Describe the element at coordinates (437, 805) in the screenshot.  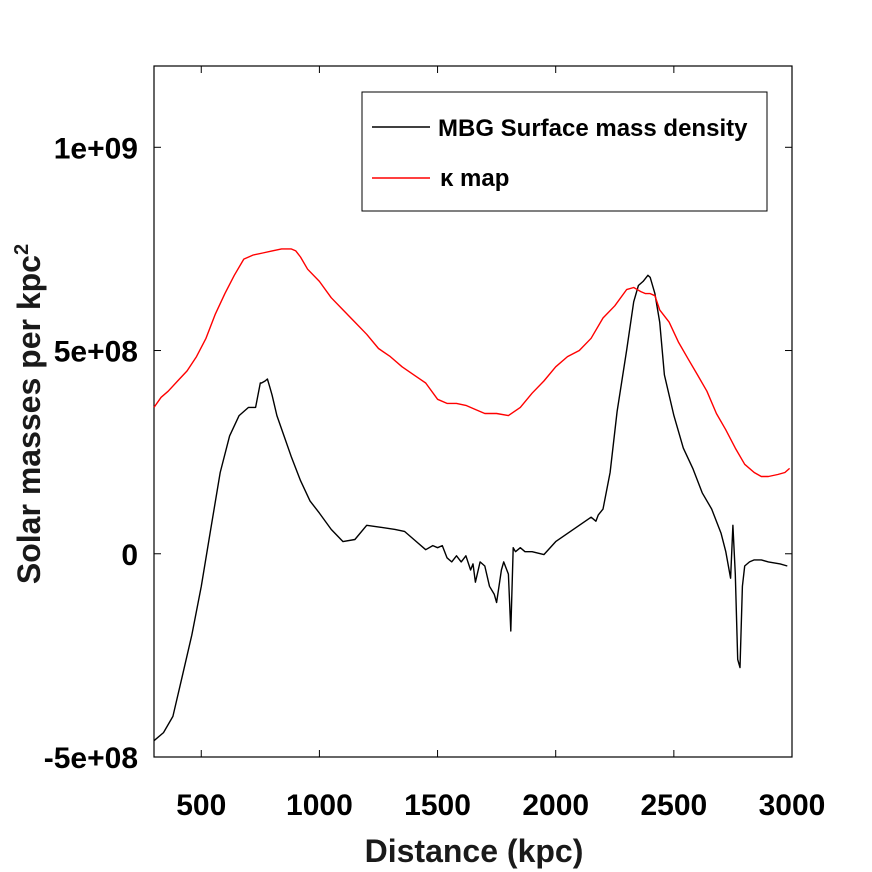
I see `x-tick-label: 1500` at that location.